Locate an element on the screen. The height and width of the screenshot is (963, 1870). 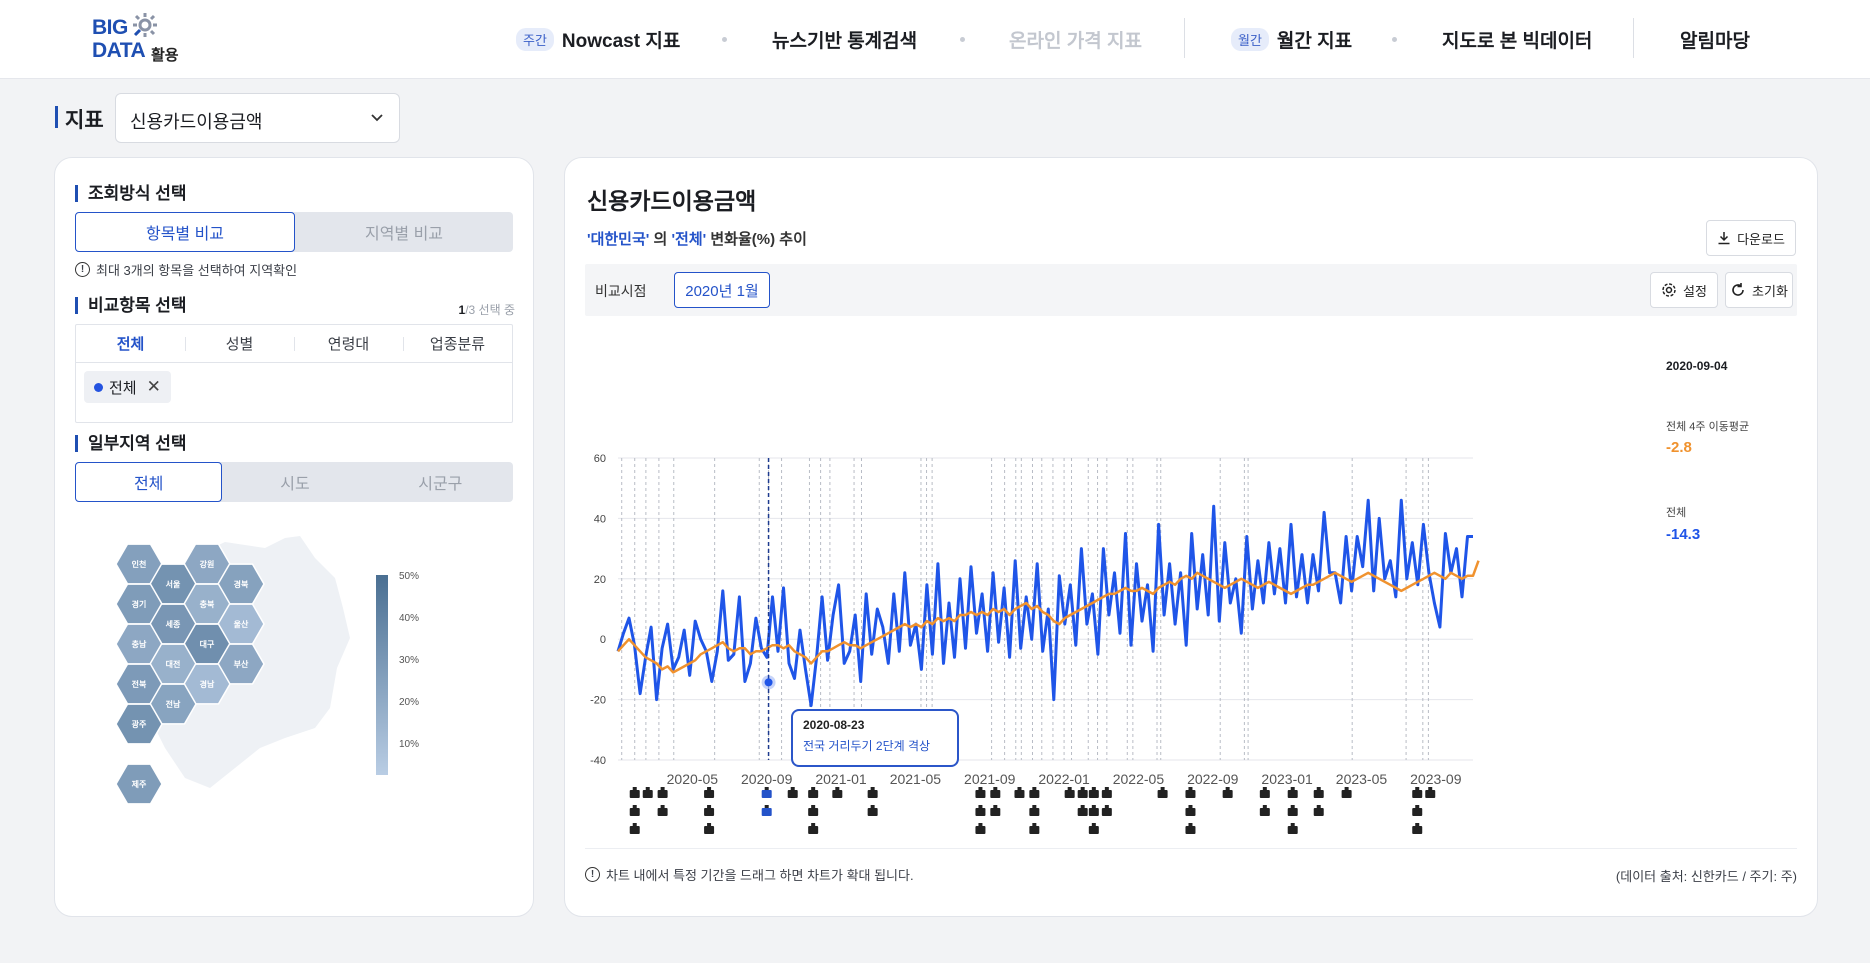
reset-button: 초기화 is located at coordinates (1759, 290).